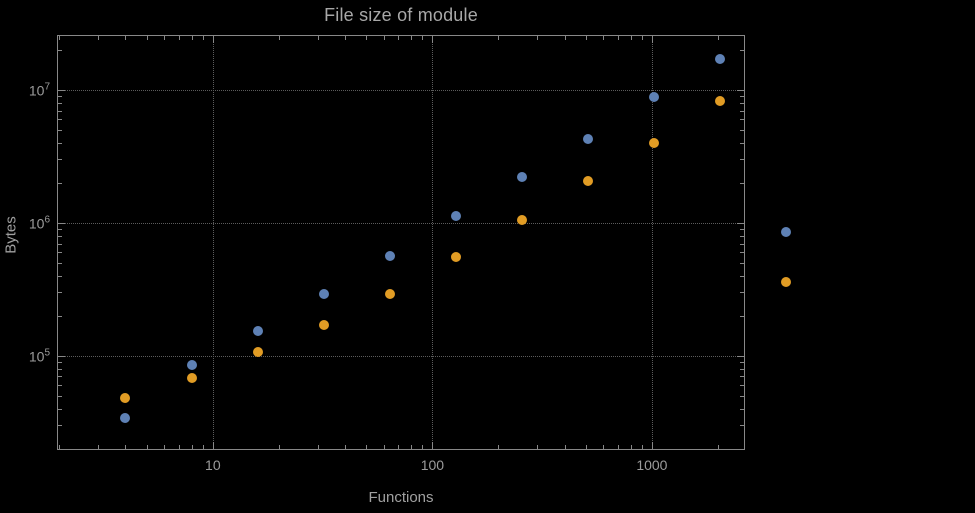 This screenshot has height=513, width=975. What do you see at coordinates (786, 281) in the screenshot?
I see `data-point-orange` at bounding box center [786, 281].